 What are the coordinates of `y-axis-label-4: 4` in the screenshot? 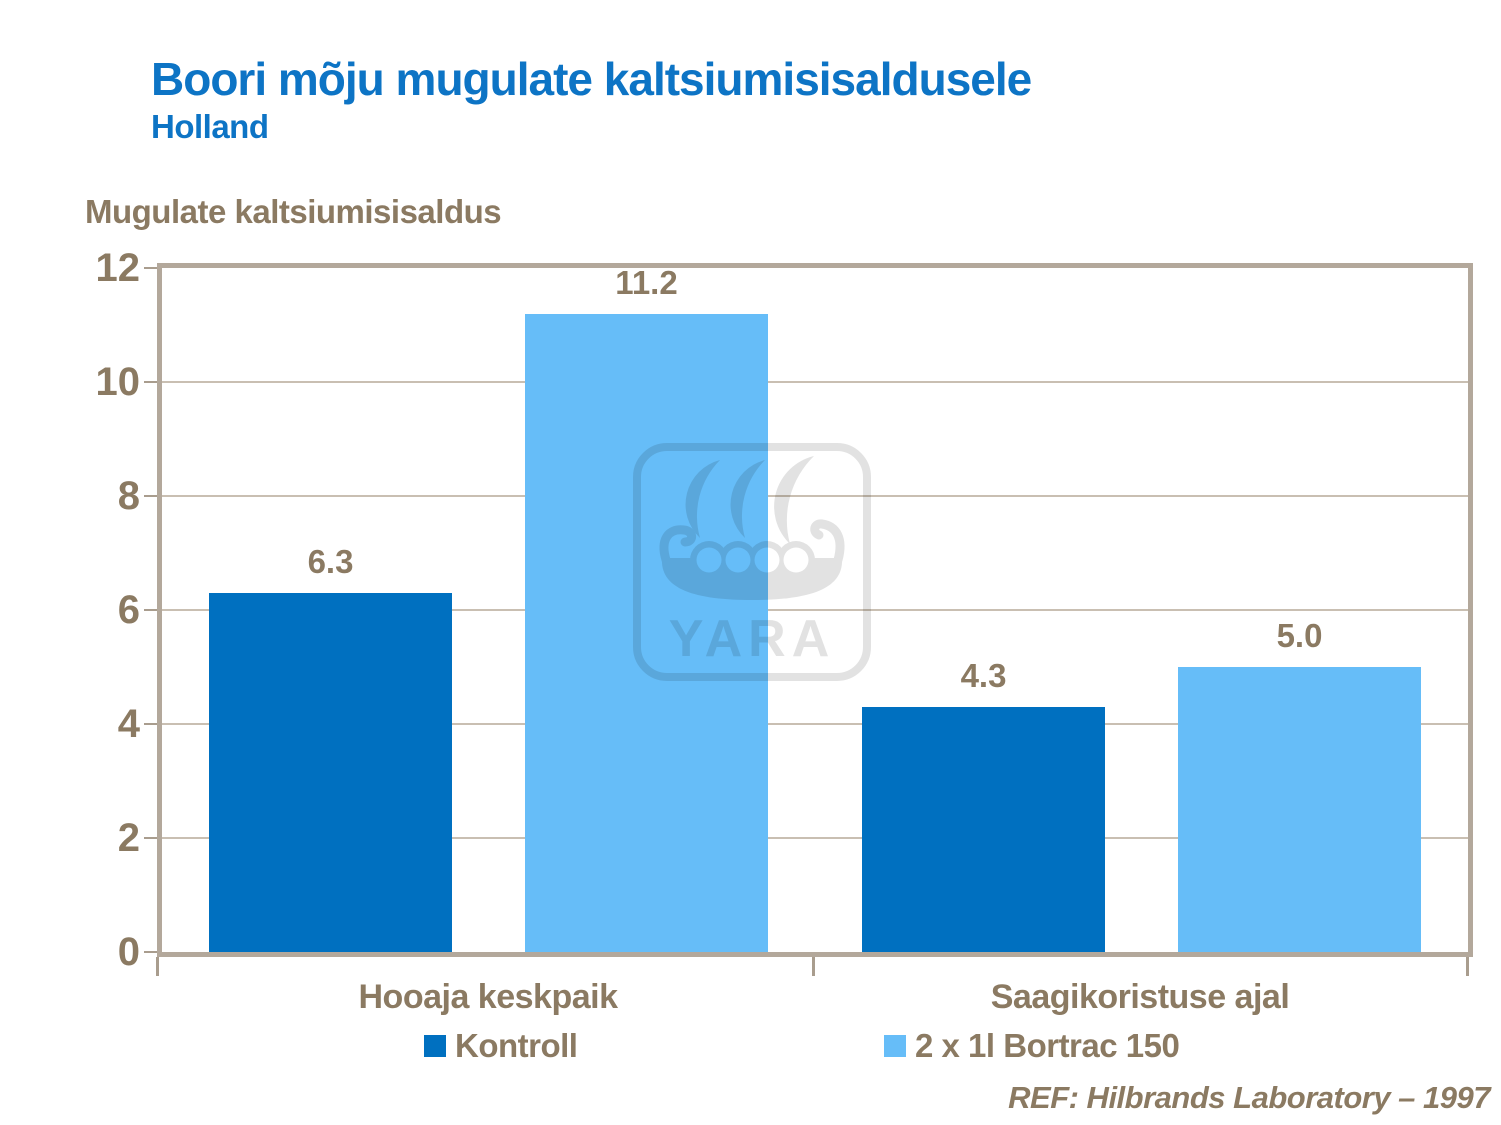 It's located at (128, 724).